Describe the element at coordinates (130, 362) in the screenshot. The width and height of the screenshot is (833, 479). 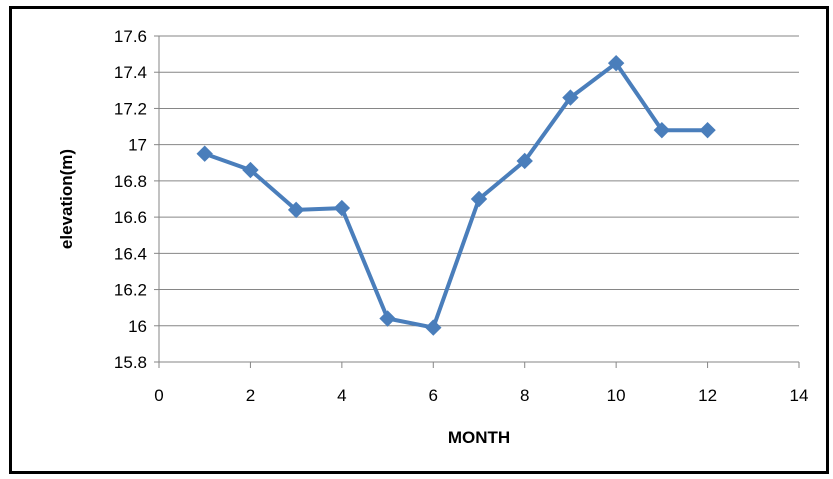
I see `y-tick-label: 15.8` at that location.